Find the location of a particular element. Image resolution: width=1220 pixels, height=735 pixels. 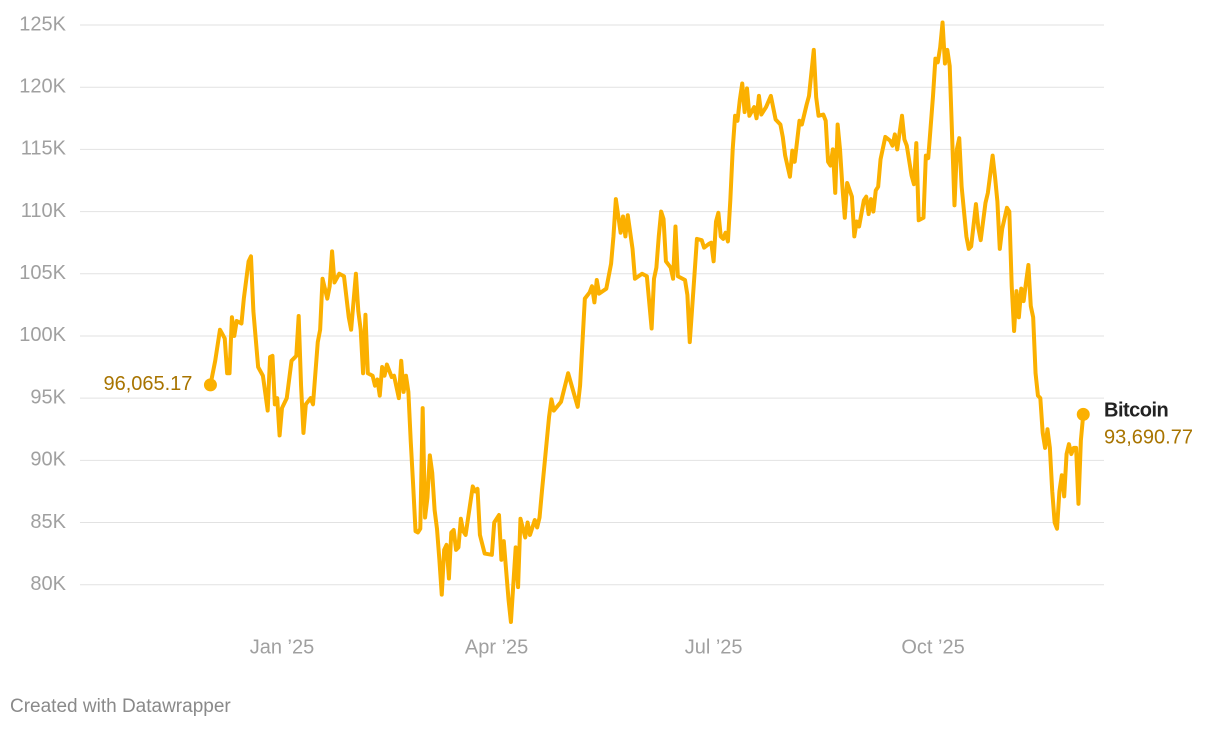

y-tick-label: 80K is located at coordinates (48, 584).